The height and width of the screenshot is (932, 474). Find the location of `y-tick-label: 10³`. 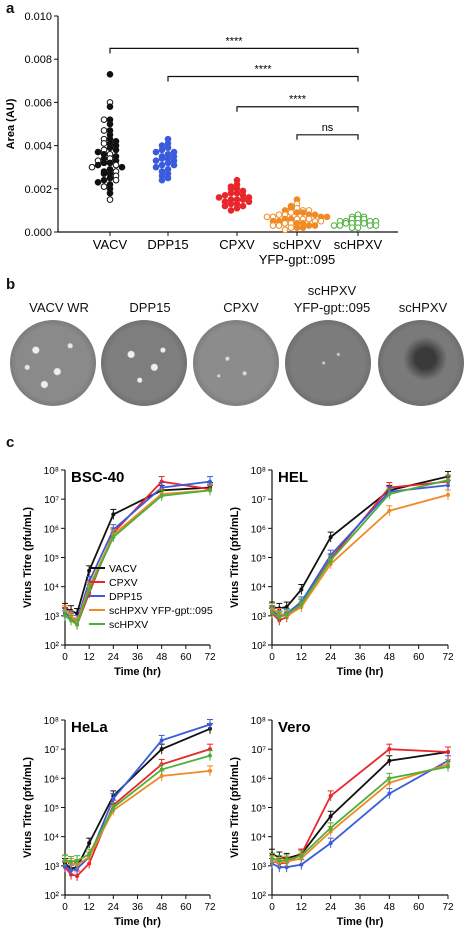

y-tick-label: 10³ is located at coordinates (259, 617).